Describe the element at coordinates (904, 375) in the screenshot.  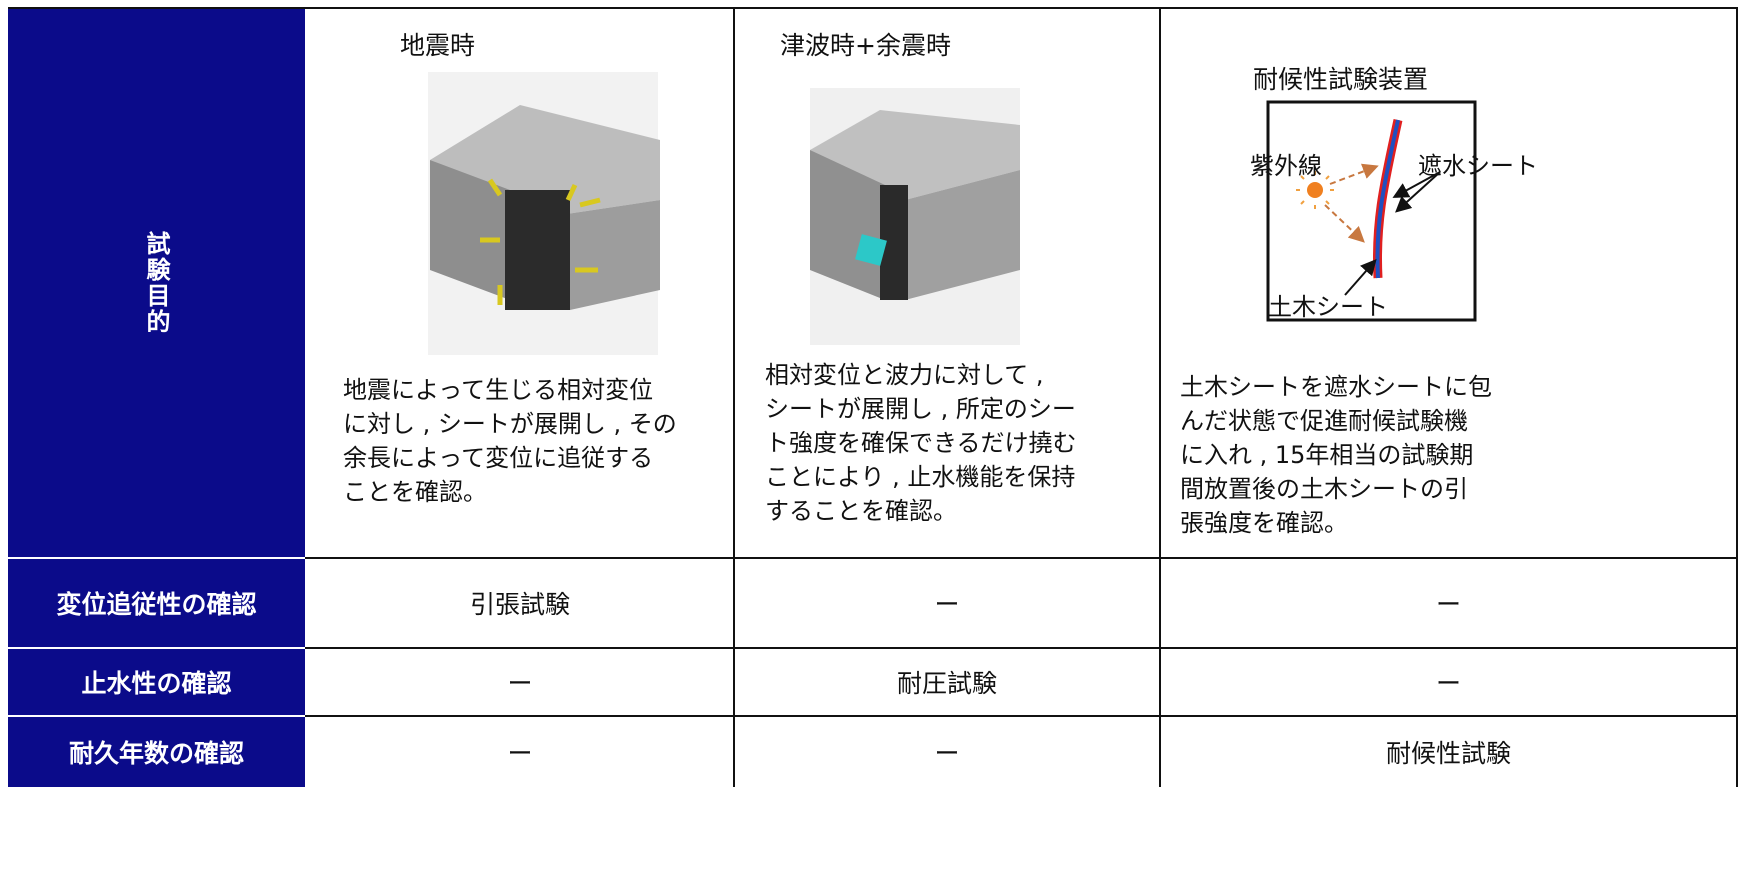
I see `description-line: 相対変位と波力に対して ,` at that location.